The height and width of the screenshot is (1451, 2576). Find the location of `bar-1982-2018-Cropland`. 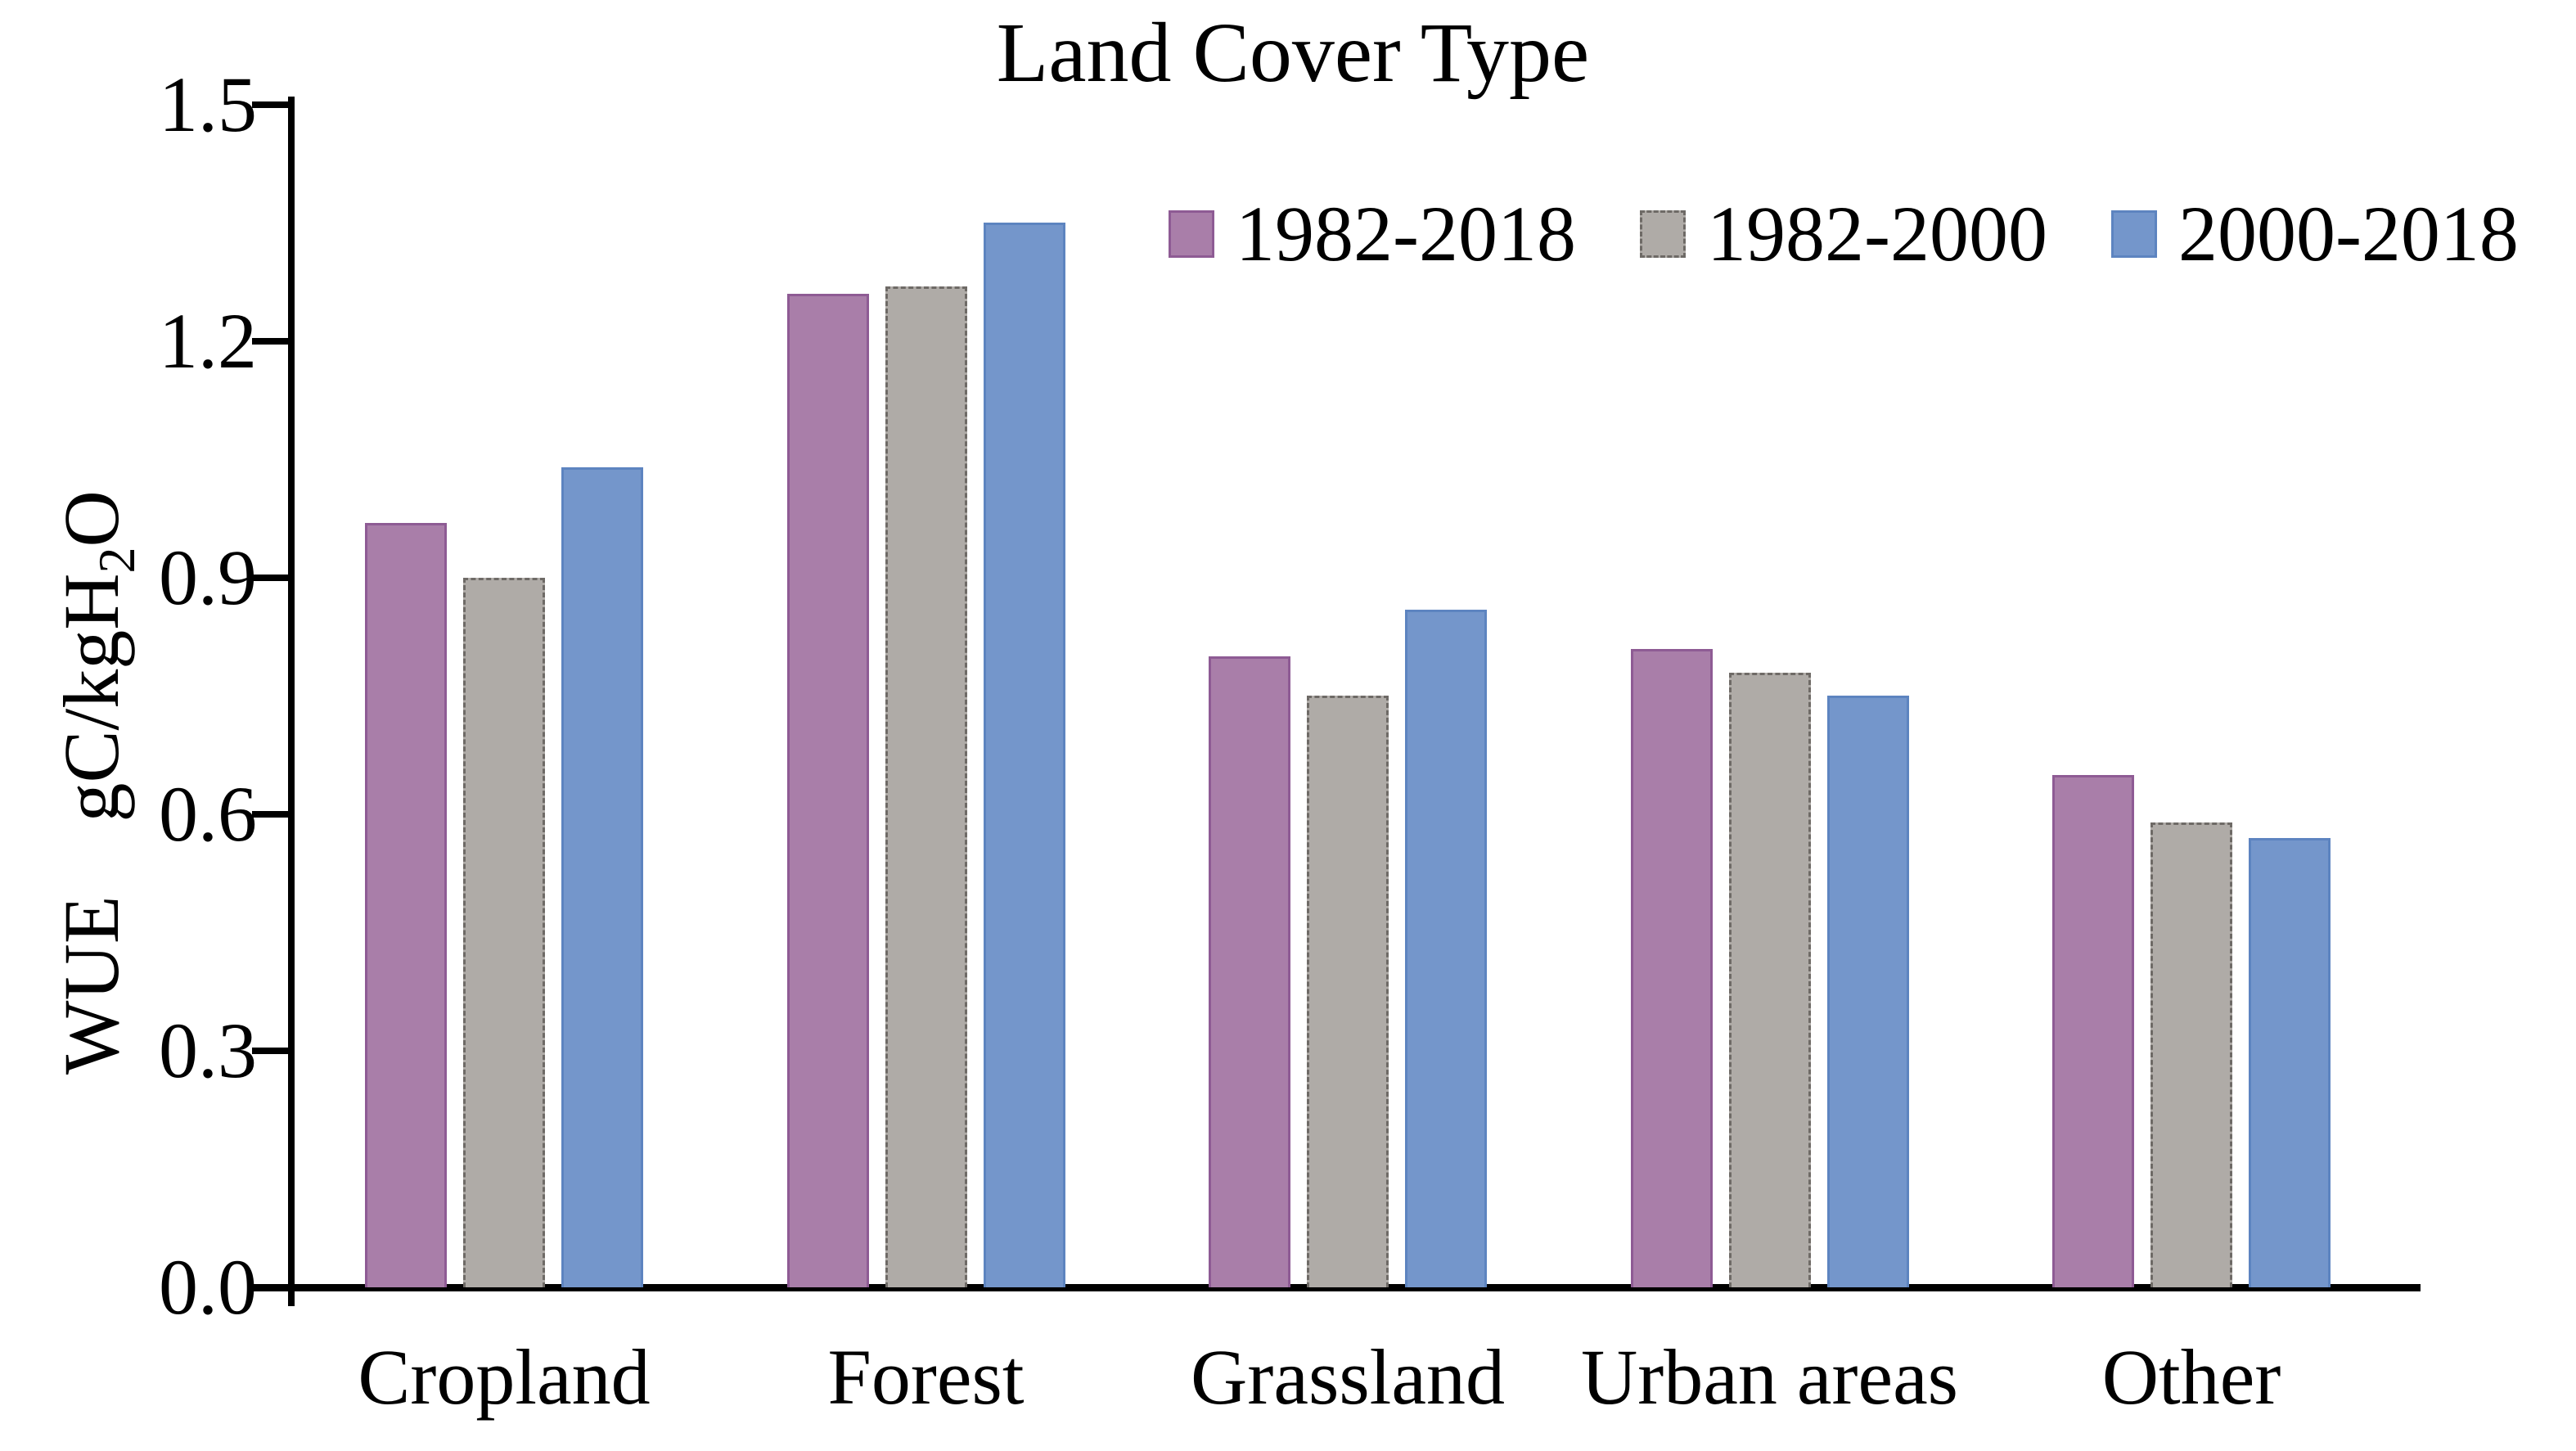

bar-1982-2018-Cropland is located at coordinates (406, 905).